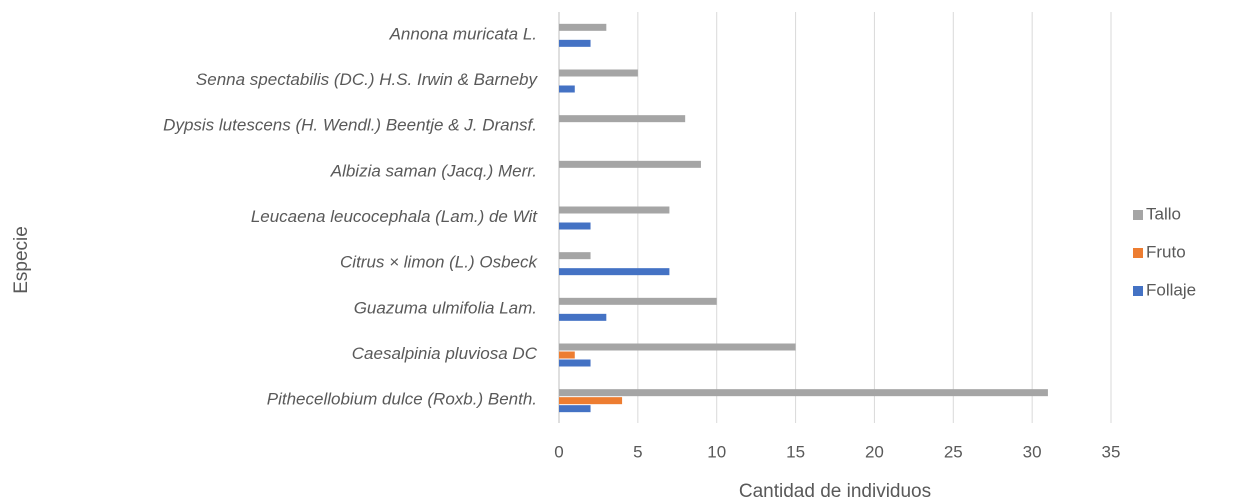  Describe the element at coordinates (1111, 451) in the screenshot. I see `x-tick-label: 35` at that location.